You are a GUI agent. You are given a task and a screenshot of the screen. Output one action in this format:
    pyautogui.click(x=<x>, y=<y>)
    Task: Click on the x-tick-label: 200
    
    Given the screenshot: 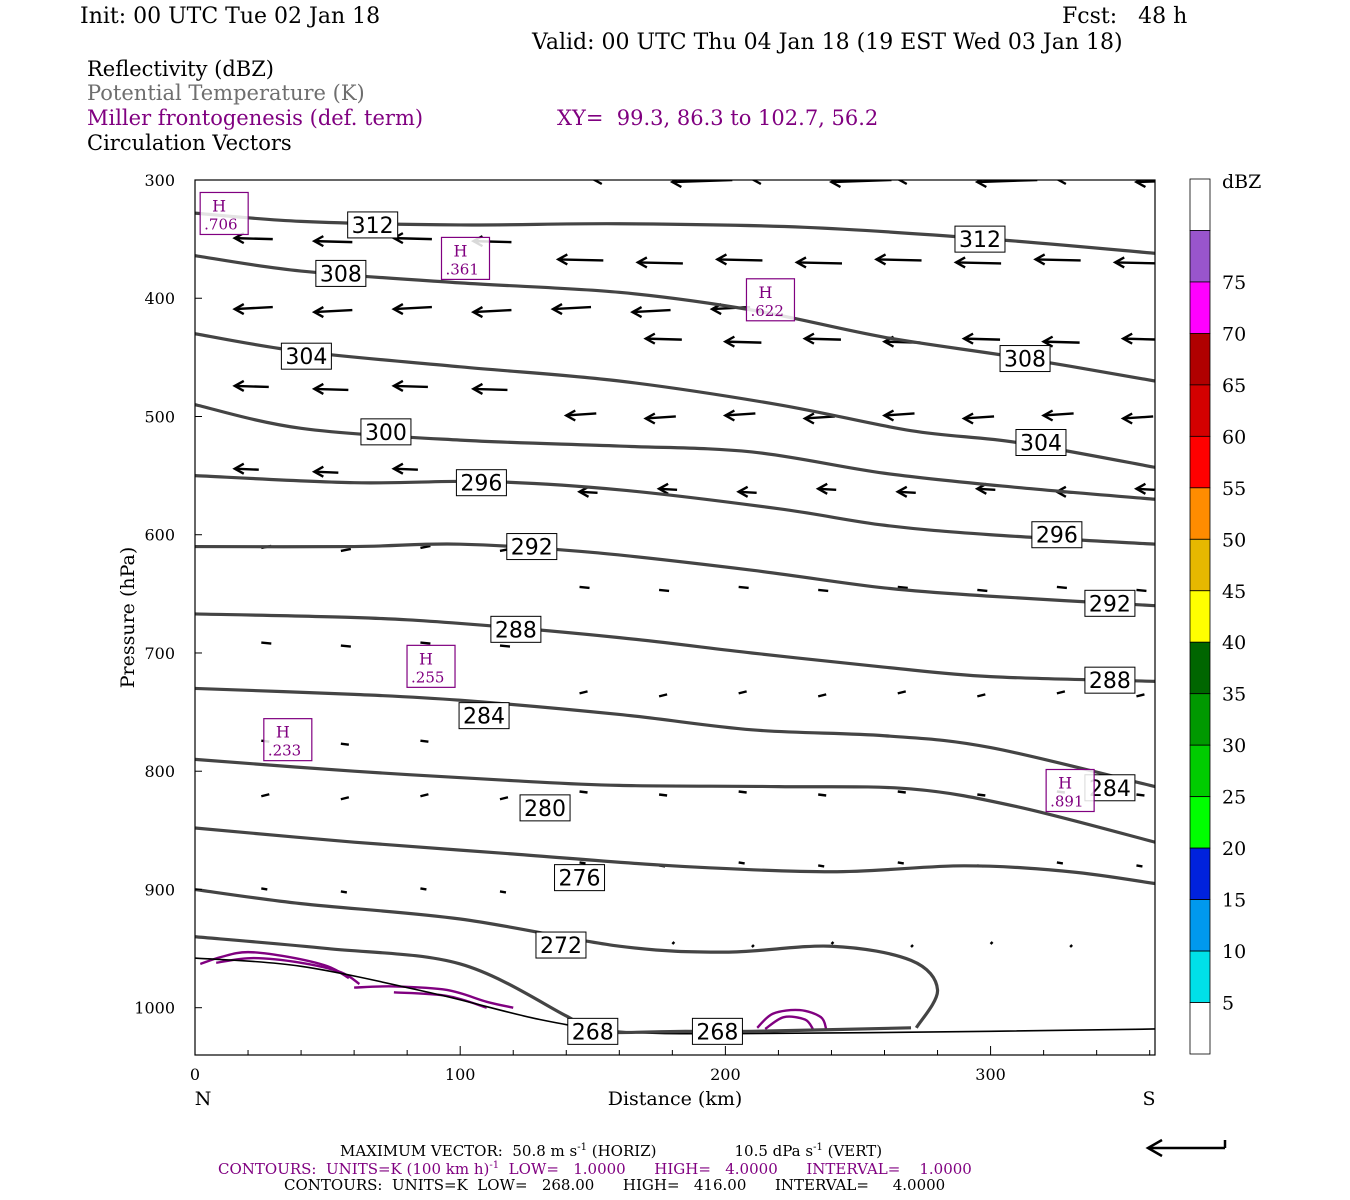 What is the action you would take?
    pyautogui.click(x=725, y=1074)
    